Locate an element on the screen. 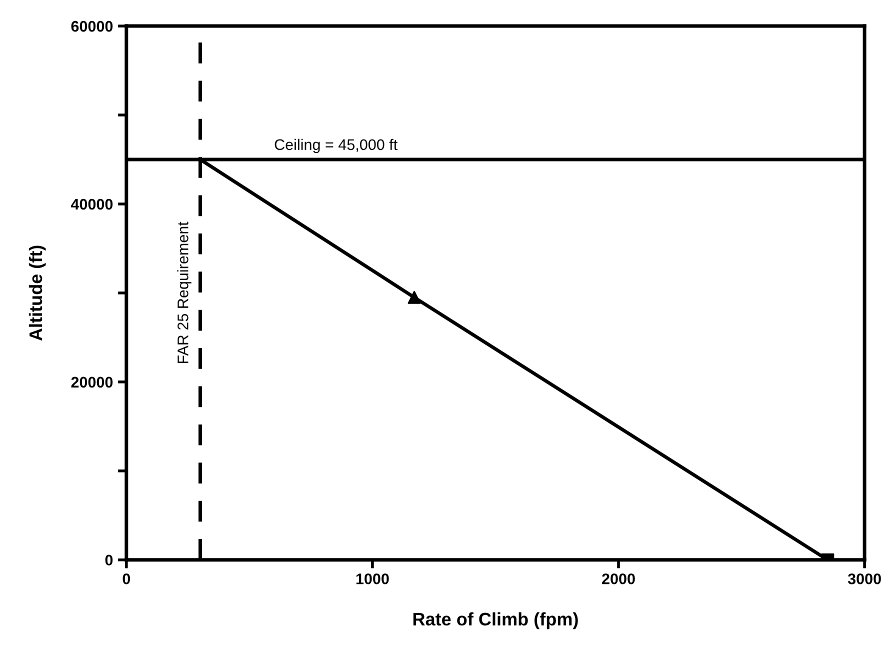  x-axis-title: Rate of Climb (fpm) is located at coordinates (495, 621).